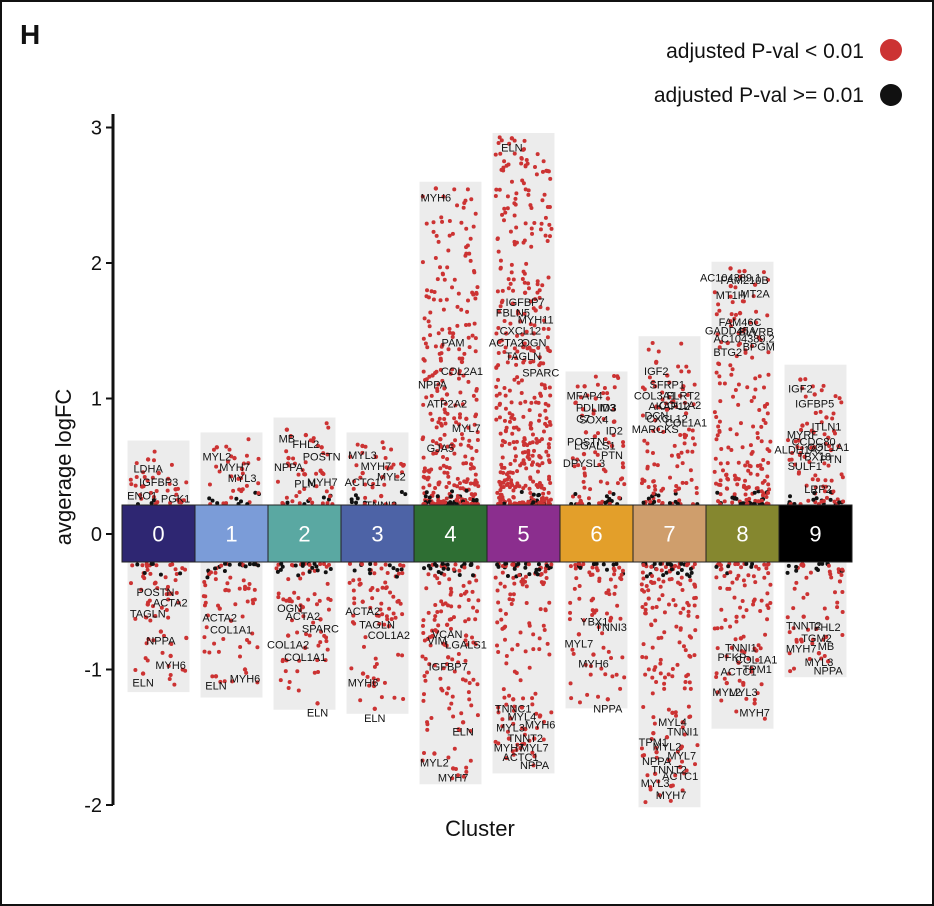 This screenshot has width=934, height=906. I want to click on gene-point-vcan, so click(447, 624).